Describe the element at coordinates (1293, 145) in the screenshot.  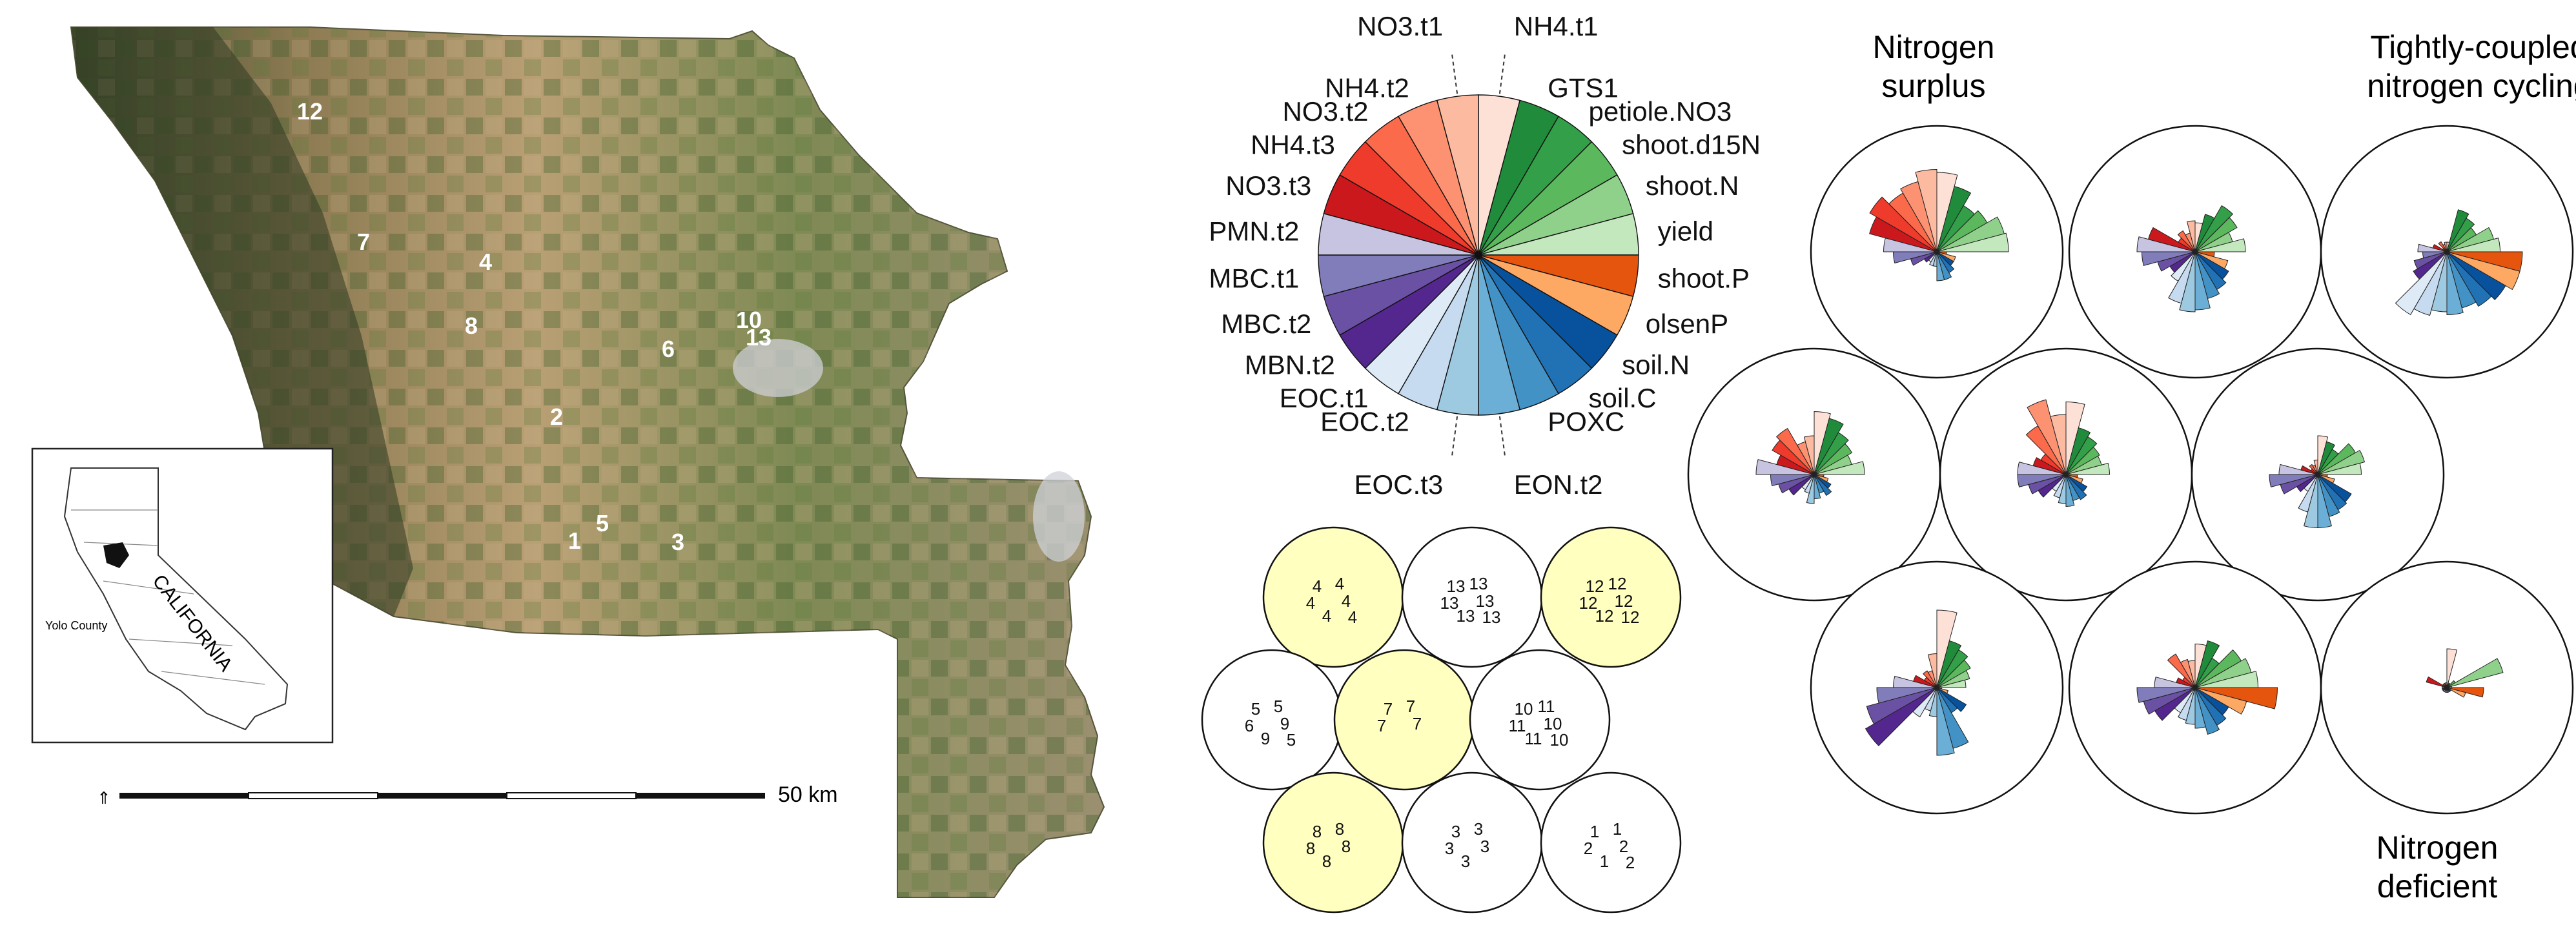
I see `legend-variable-label: NH4.t3` at that location.